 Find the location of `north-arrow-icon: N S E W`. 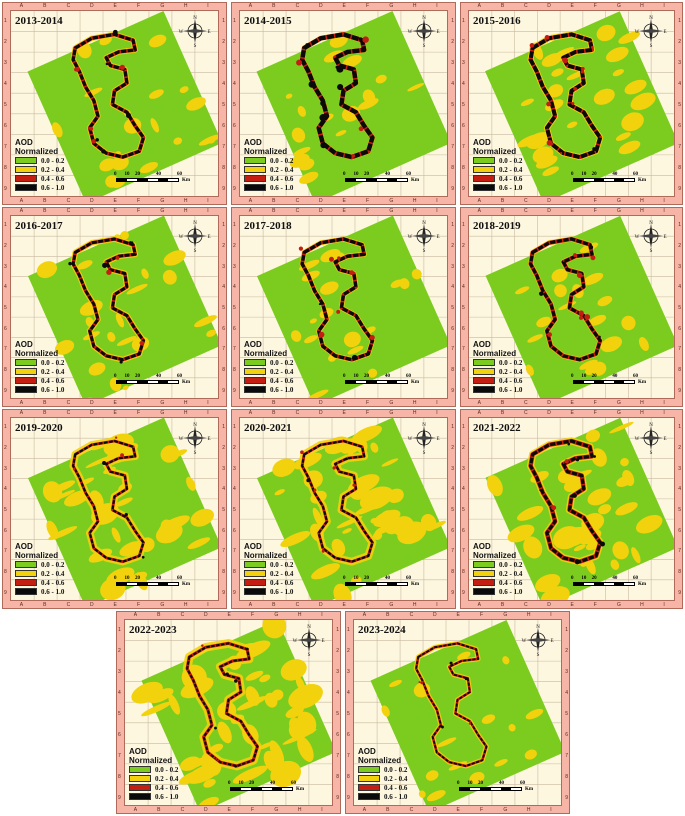

north-arrow-icon: N S E W is located at coordinates (651, 439).